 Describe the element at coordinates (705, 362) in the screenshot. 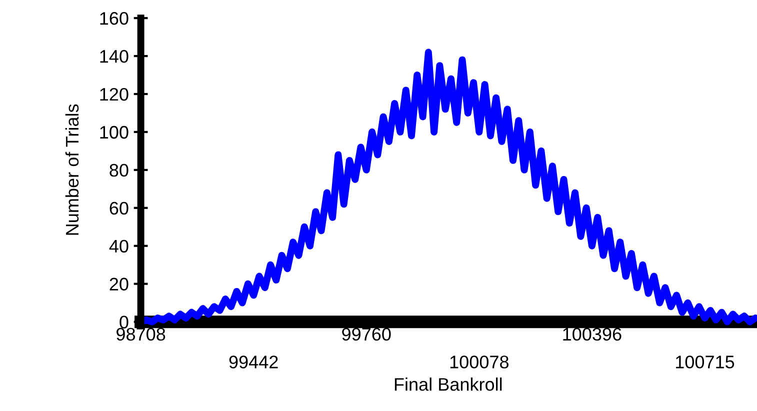

I see `x-tick-label: 100715` at that location.